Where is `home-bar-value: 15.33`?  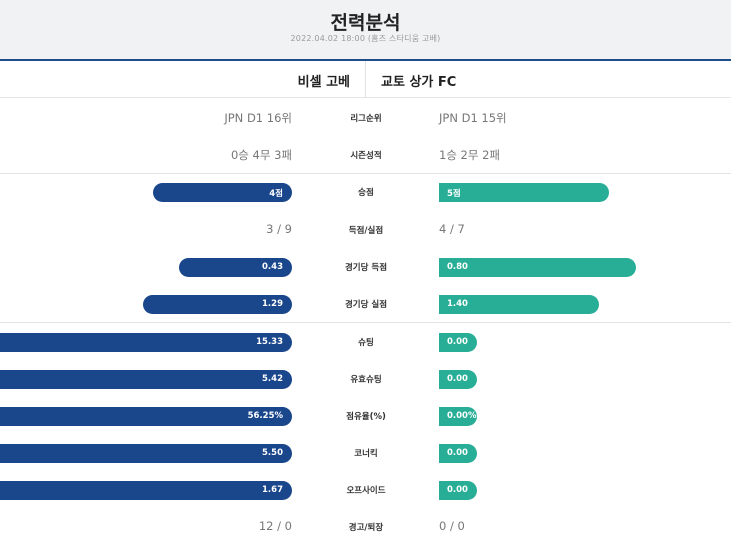 home-bar-value: 15.33 is located at coordinates (269, 342).